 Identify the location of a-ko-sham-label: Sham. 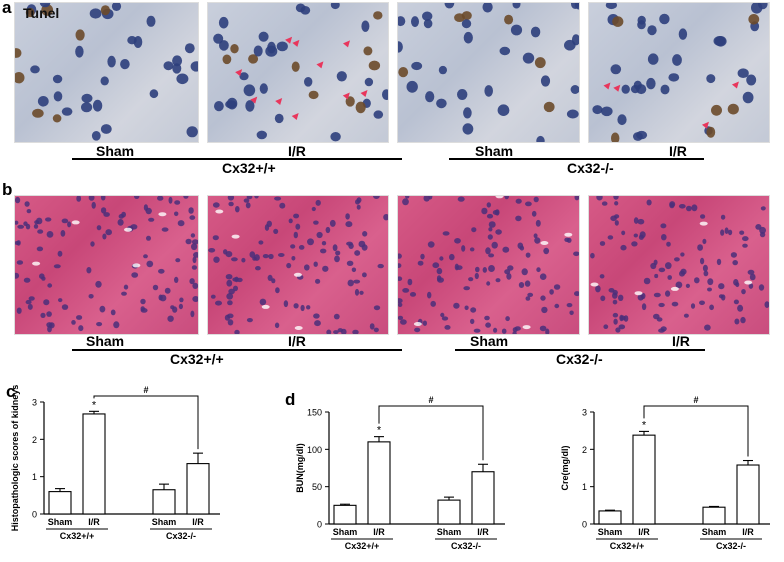
(494, 151).